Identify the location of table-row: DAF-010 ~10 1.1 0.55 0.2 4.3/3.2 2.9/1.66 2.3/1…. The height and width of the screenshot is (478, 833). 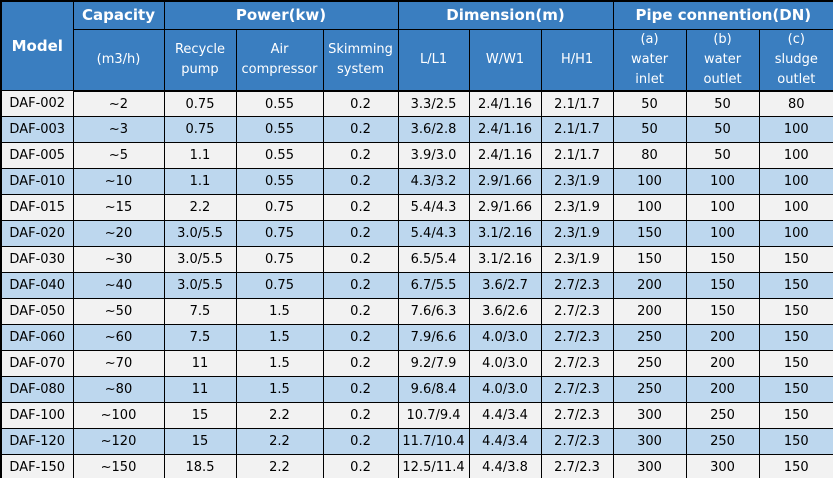
(416, 182).